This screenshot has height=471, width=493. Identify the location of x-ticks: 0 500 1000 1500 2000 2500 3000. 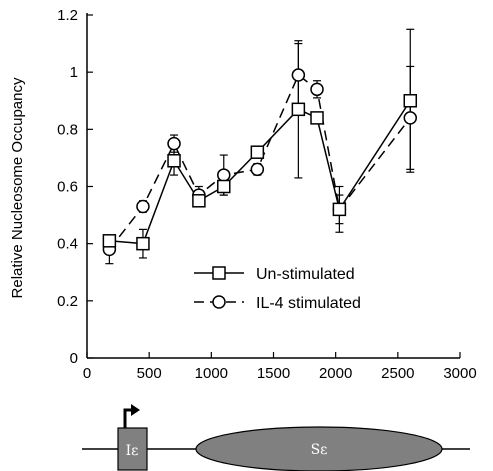
(280, 367).